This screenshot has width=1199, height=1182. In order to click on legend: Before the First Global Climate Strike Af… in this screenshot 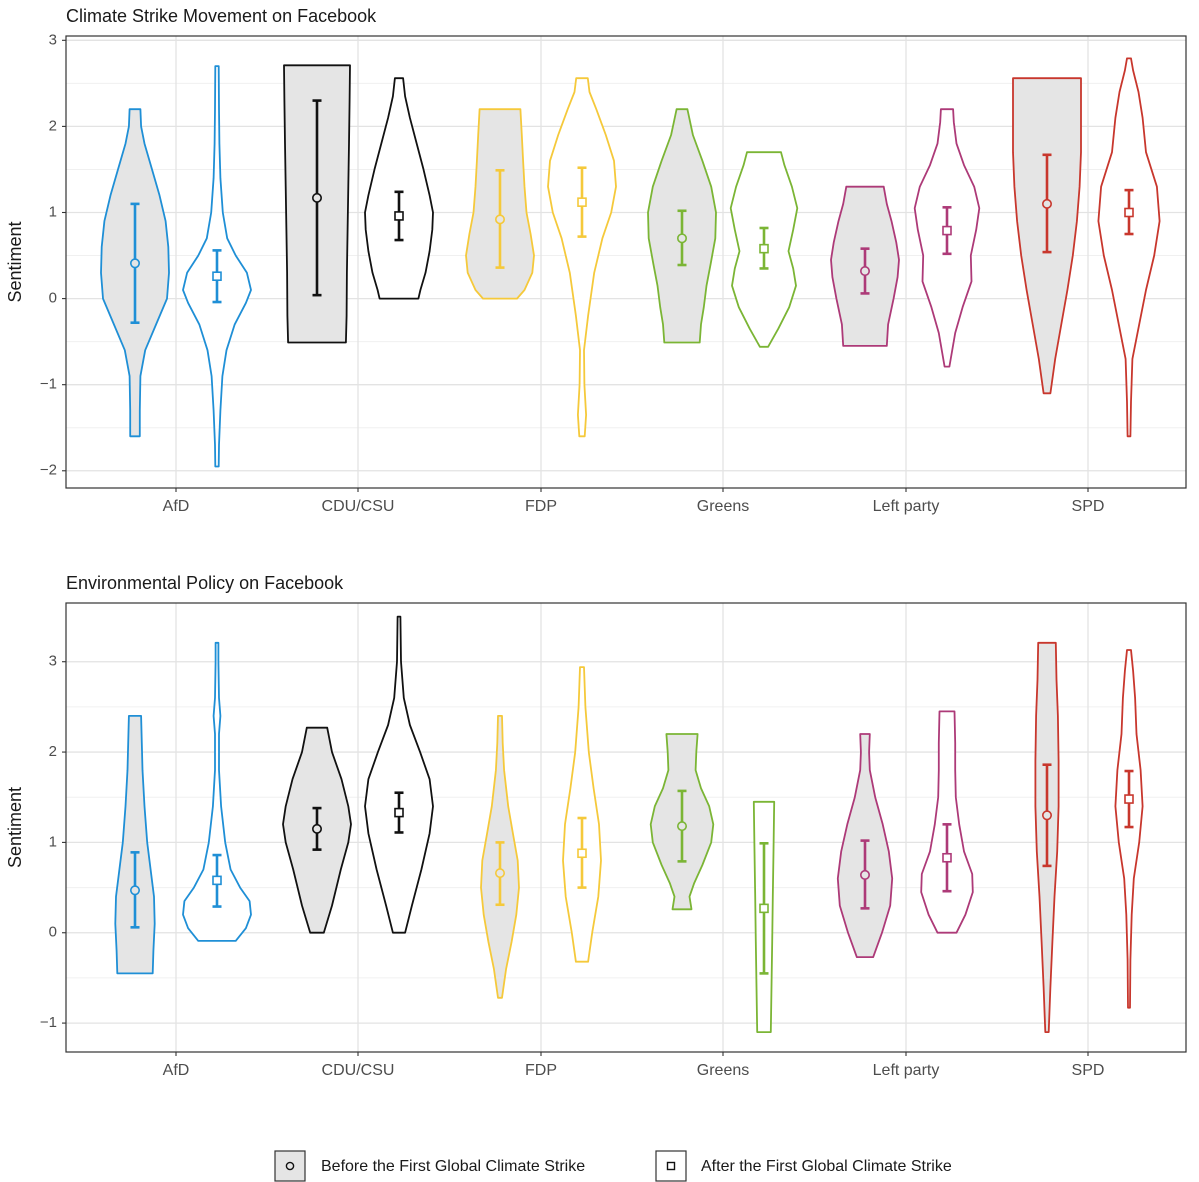, I will do `click(613, 1166)`.